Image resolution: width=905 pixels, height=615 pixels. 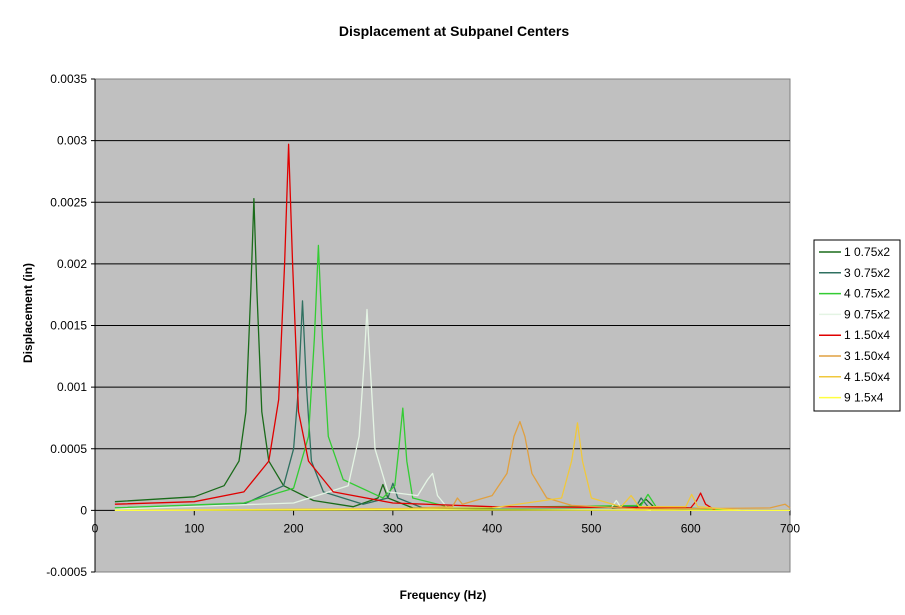 What do you see at coordinates (393, 528) in the screenshot?
I see `x-tick-label: 300` at bounding box center [393, 528].